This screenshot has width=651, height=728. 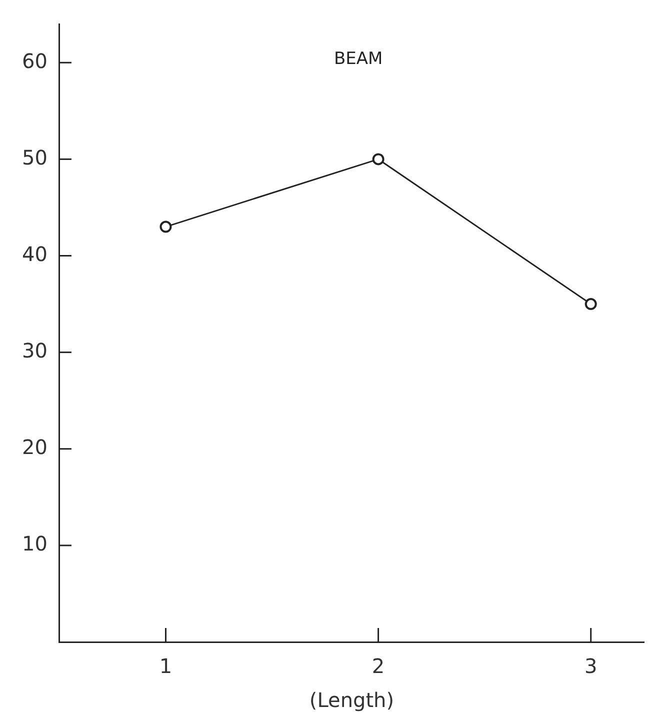 What do you see at coordinates (35, 60) in the screenshot?
I see `y-tick-label: 60` at bounding box center [35, 60].